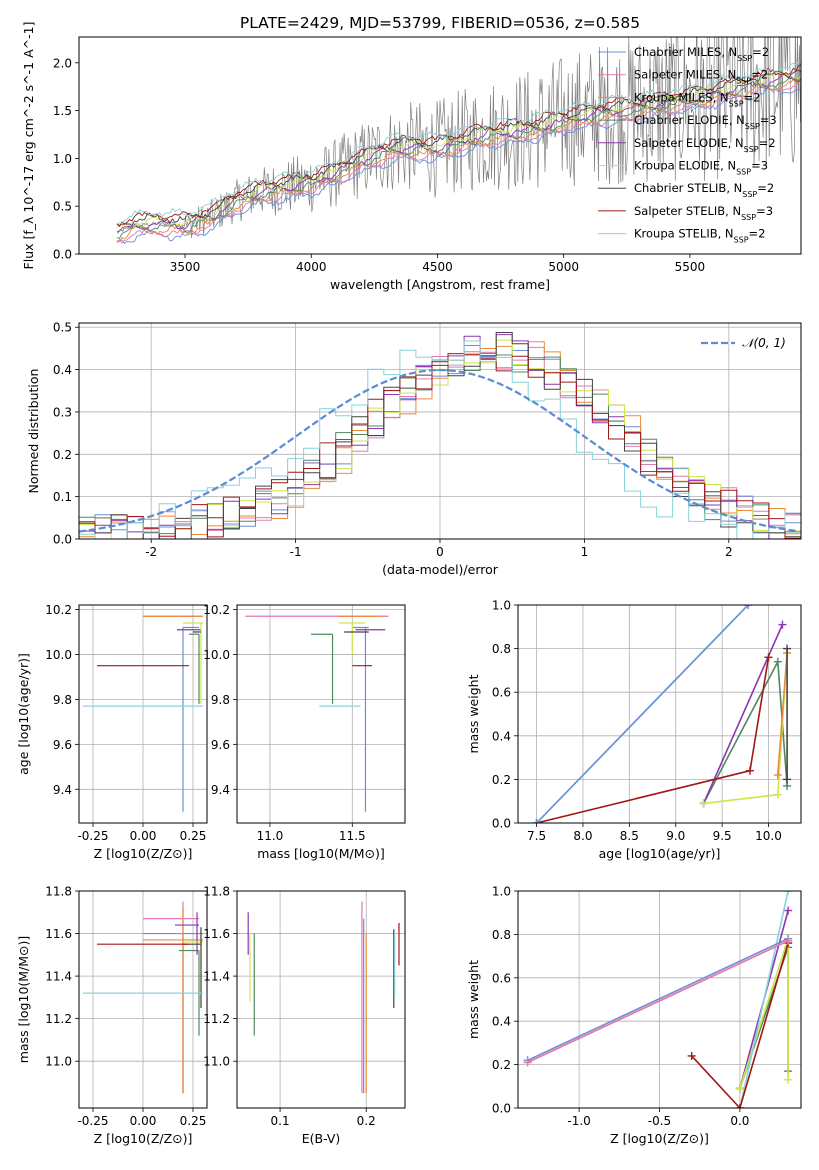 The width and height of the screenshot is (819, 1170). Describe the element at coordinates (739, 1121) in the screenshot. I see `x-tick-label: 0.0` at that location.